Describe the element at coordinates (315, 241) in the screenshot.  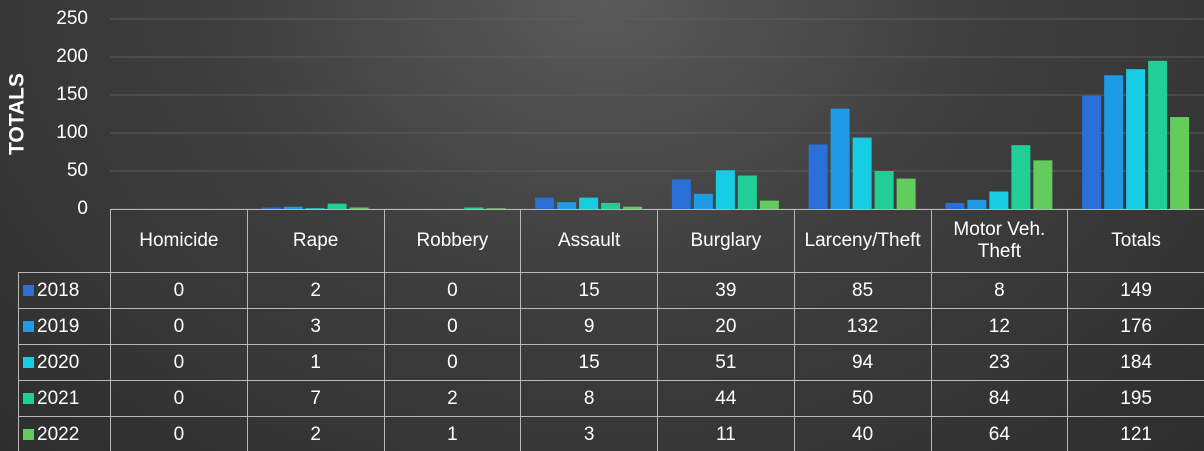
I see `table-header: Rape` at that location.